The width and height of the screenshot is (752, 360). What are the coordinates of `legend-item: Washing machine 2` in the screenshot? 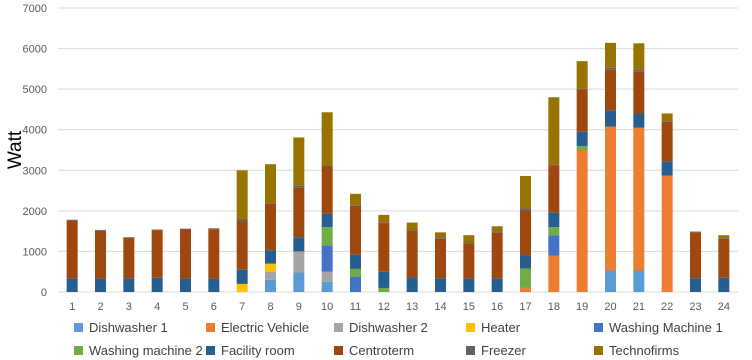 It's located at (138, 350).